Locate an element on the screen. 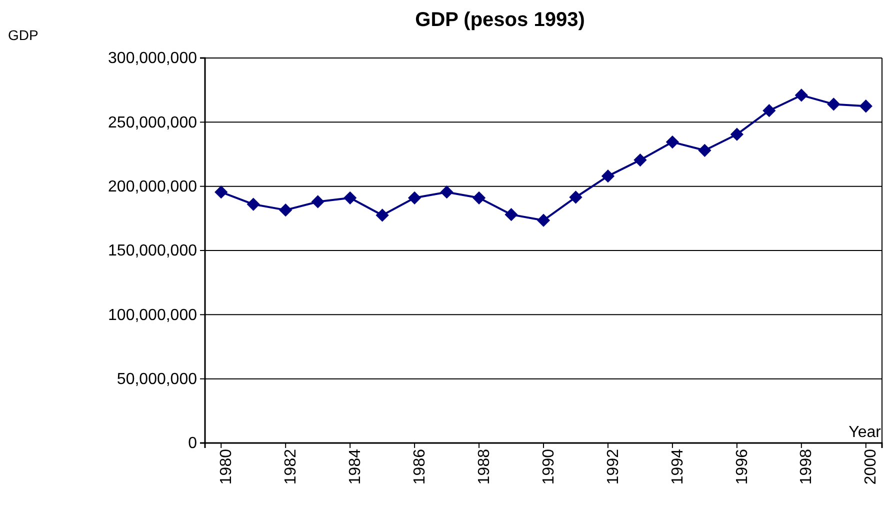 The image size is (886, 518). y-tick-label: 0 is located at coordinates (193, 443).